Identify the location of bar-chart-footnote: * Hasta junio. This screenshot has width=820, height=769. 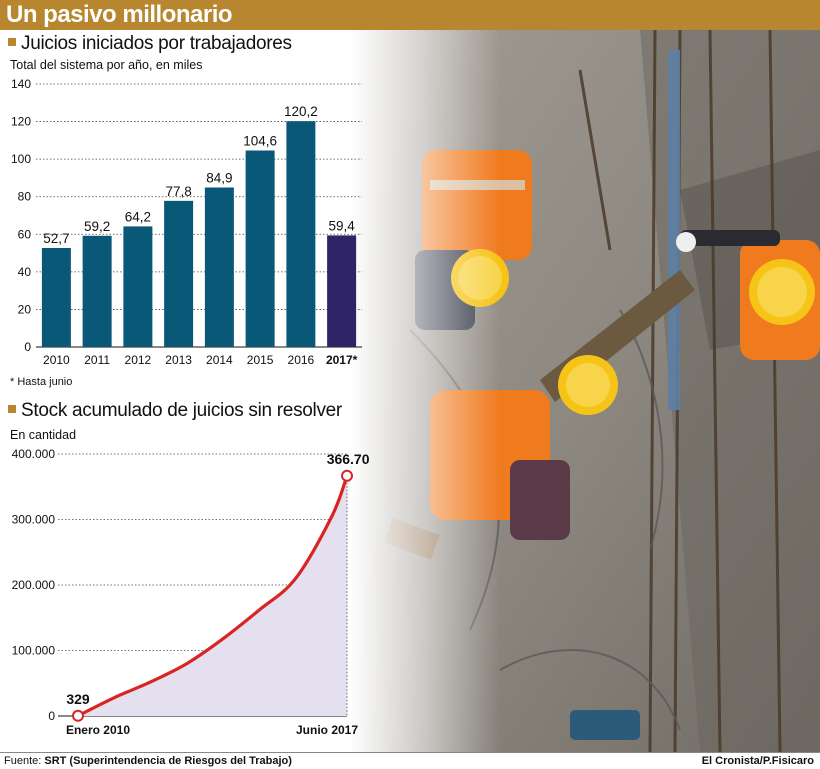
(41, 382).